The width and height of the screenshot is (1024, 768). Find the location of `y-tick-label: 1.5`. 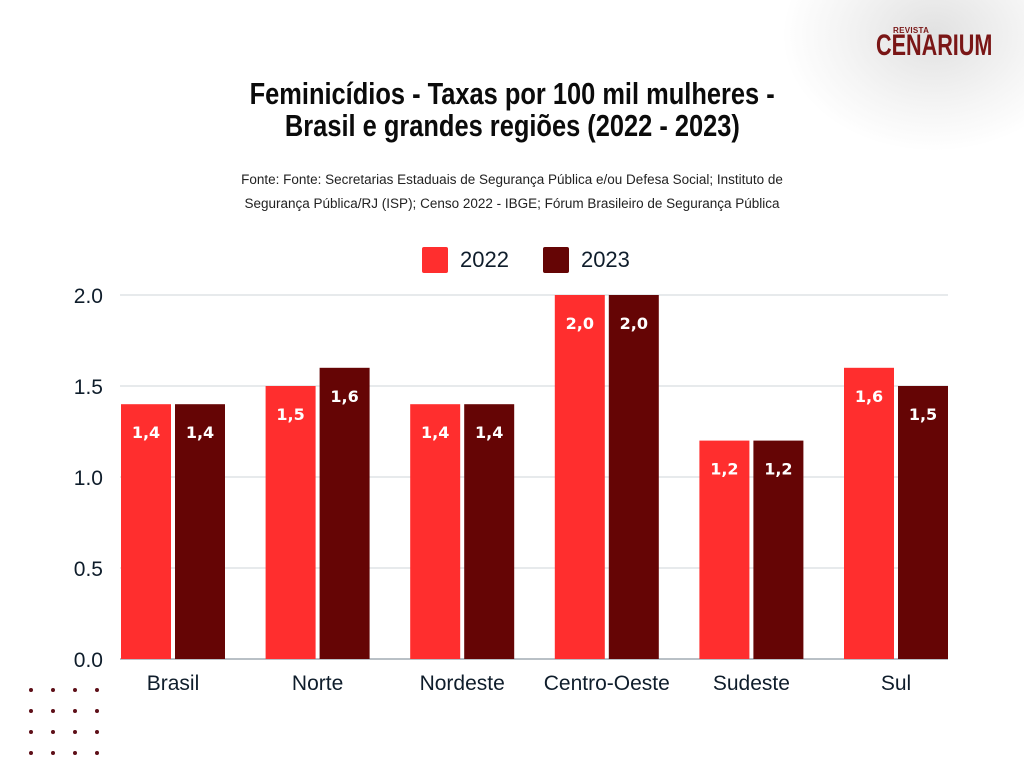

y-tick-label: 1.5 is located at coordinates (88, 387).